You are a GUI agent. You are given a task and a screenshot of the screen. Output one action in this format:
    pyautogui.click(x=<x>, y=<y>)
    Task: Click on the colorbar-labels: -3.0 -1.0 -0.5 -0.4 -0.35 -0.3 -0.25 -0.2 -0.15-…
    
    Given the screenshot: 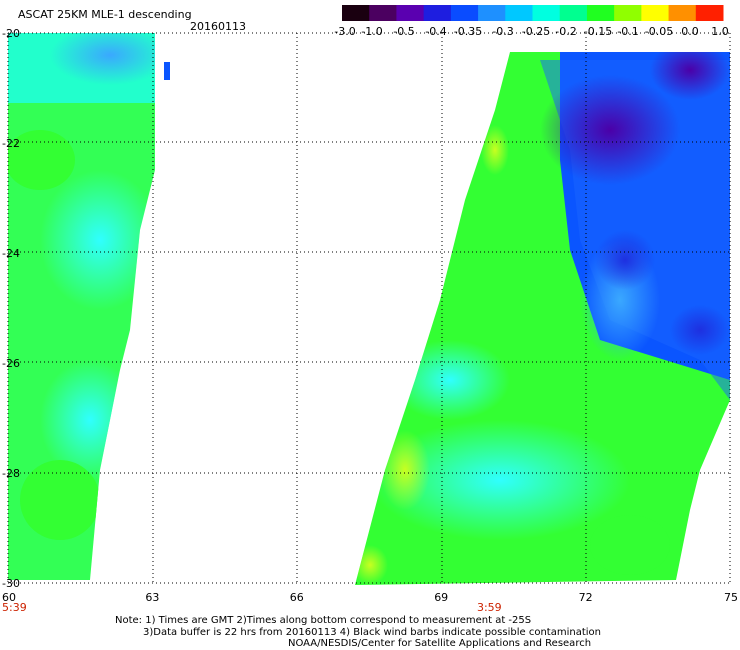 What is the action you would take?
    pyautogui.click(x=531, y=31)
    